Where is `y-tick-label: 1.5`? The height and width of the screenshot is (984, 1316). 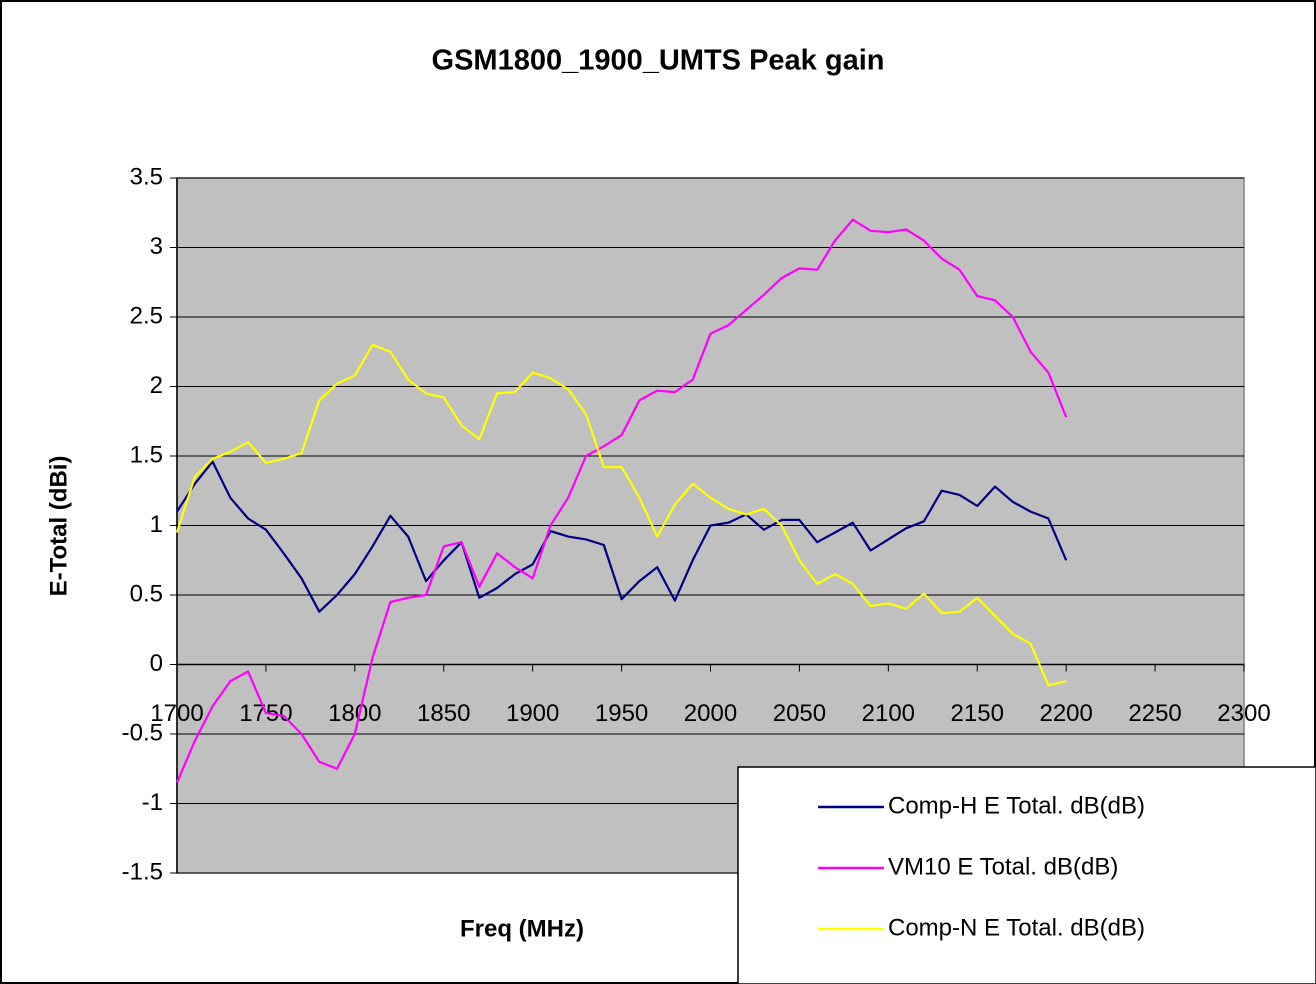 y-tick-label: 1.5 is located at coordinates (146, 454).